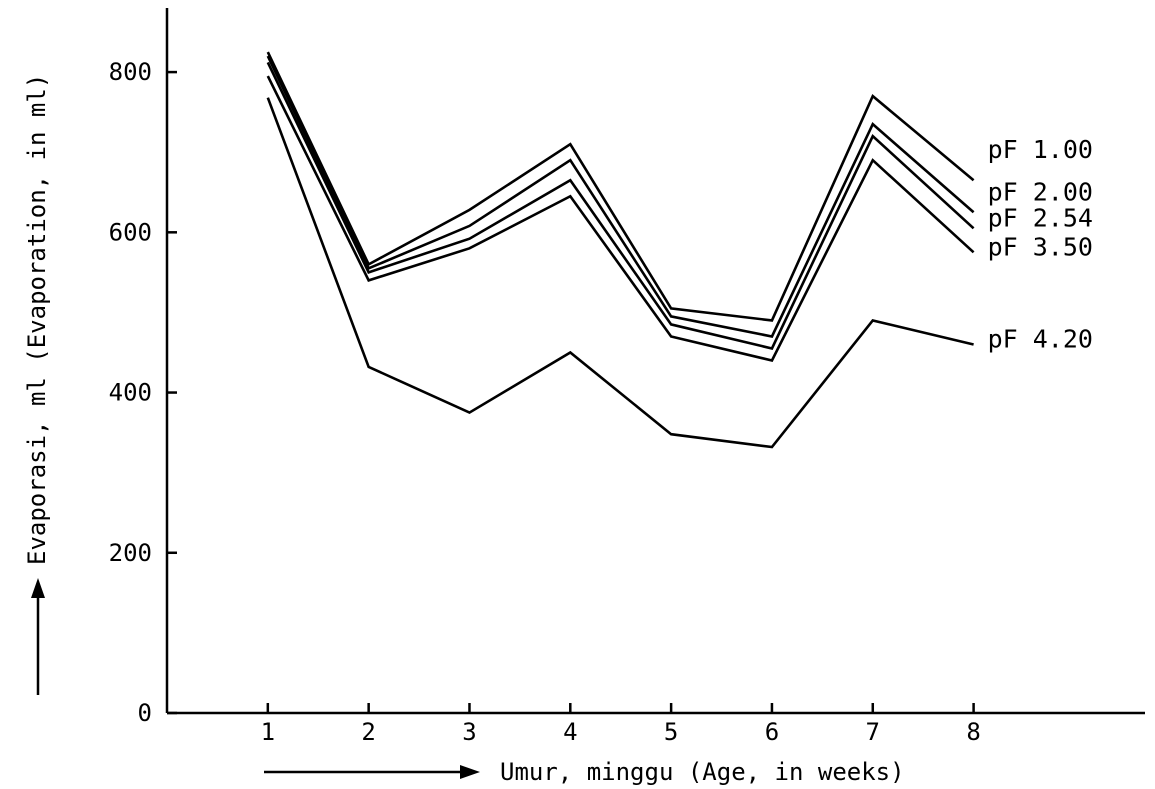 The width and height of the screenshot is (1155, 789). What do you see at coordinates (1040, 246) in the screenshot?
I see `series-label: pF 3.50` at bounding box center [1040, 246].